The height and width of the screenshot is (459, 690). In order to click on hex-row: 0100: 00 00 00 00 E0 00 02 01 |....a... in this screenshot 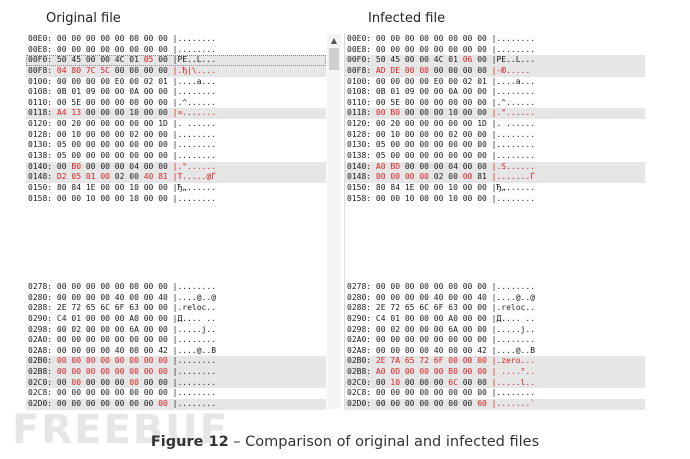, I will do `click(495, 82)`.